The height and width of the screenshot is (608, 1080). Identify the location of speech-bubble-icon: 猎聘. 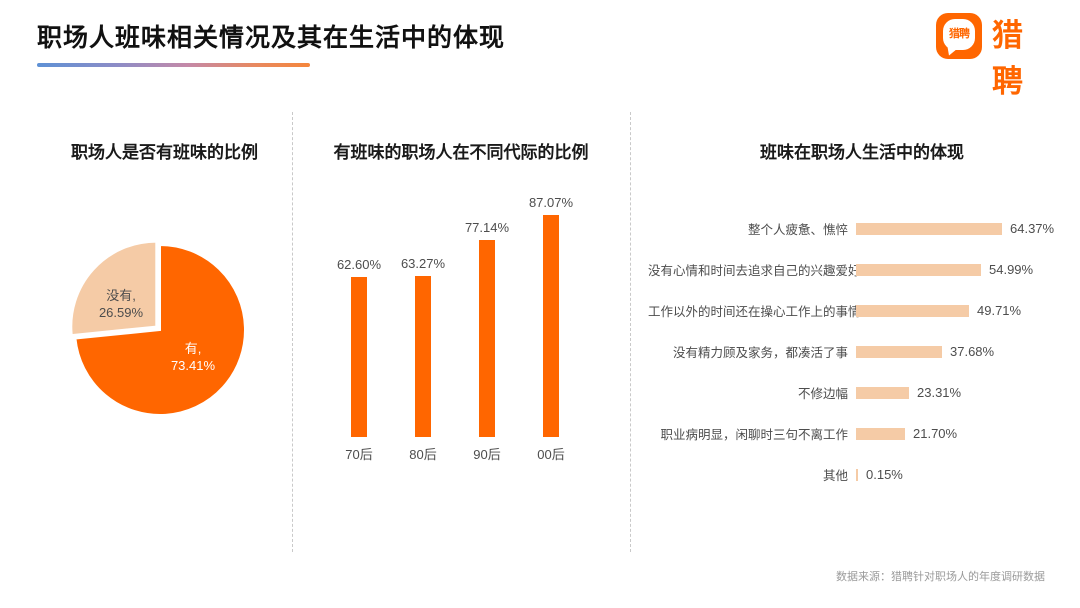
(959, 34).